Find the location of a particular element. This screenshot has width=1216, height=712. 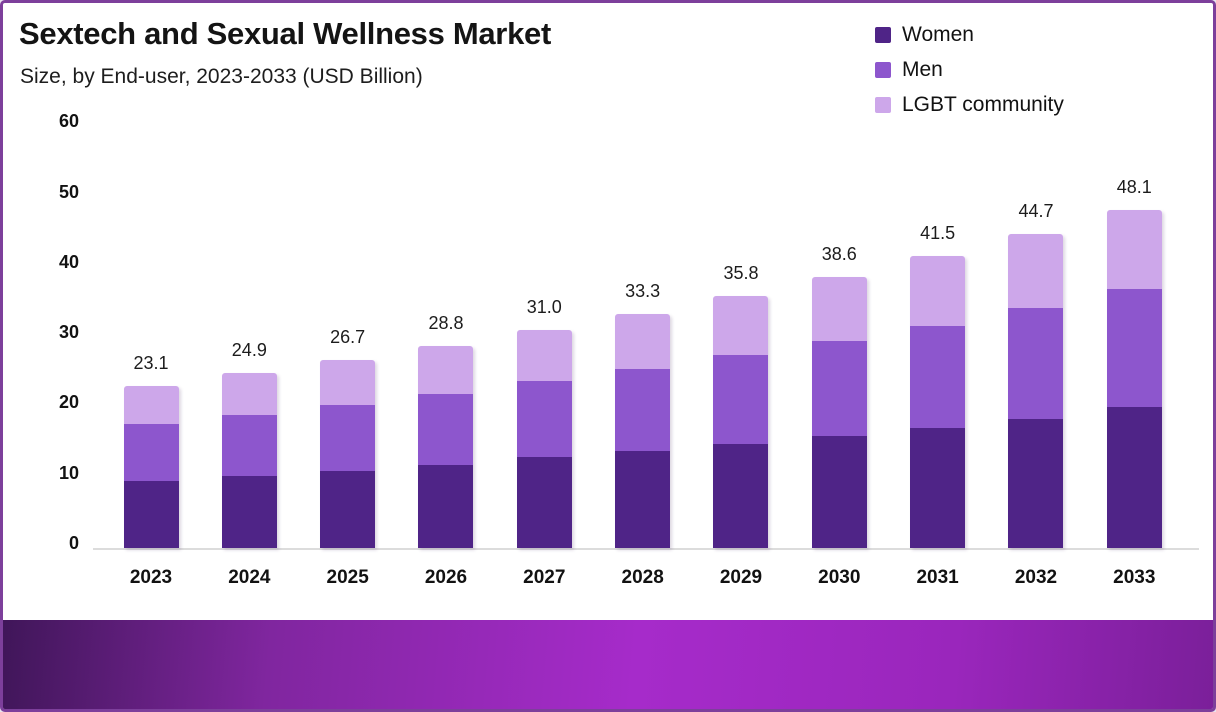

bar-total-label: 48.1 is located at coordinates (1134, 187).